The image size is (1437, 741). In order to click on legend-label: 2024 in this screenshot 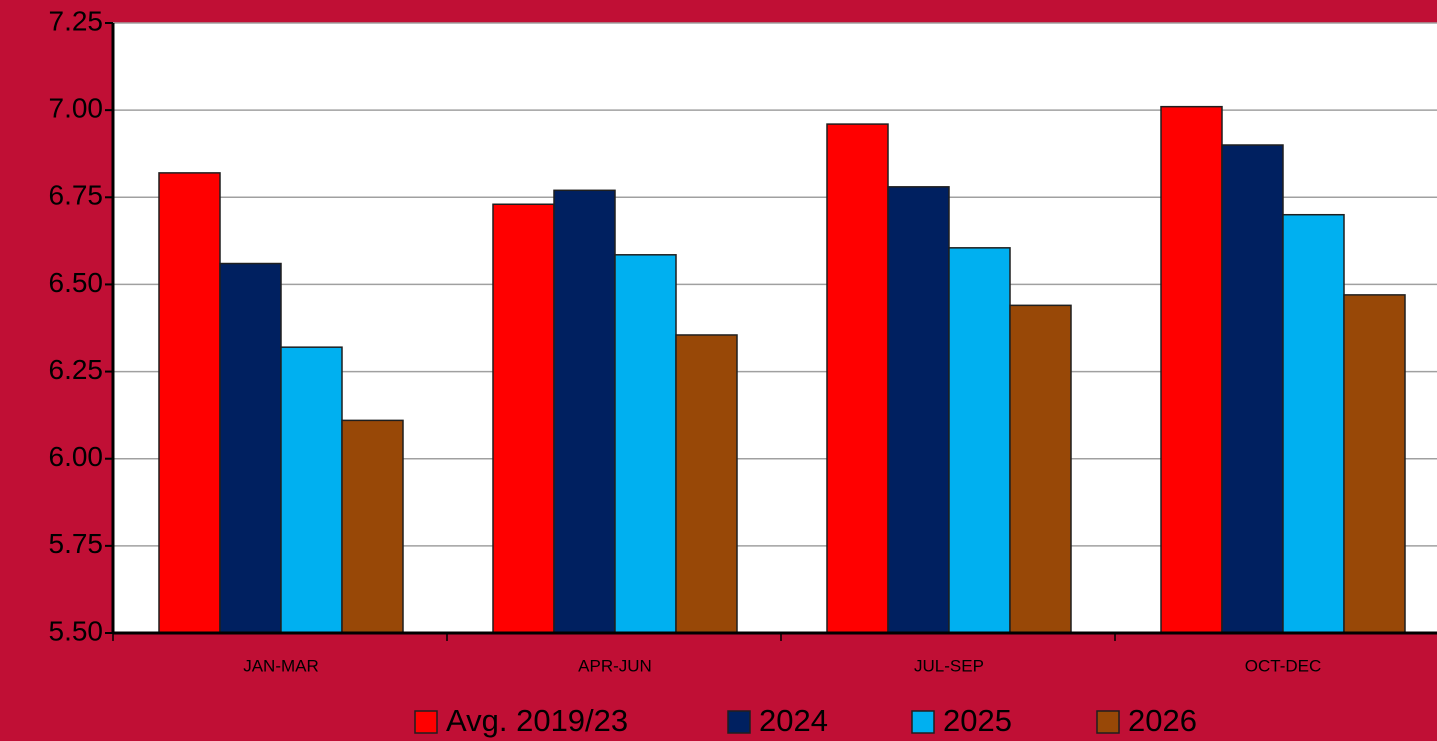, I will do `click(793, 720)`.